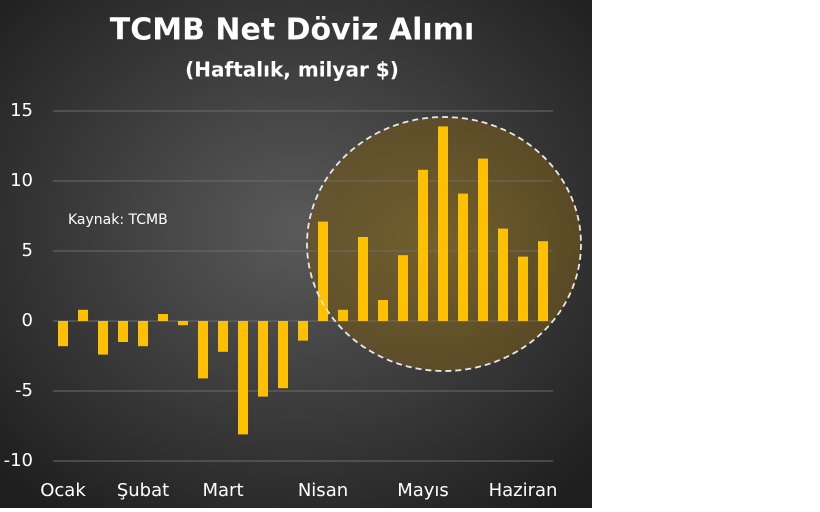 Image resolution: width=820 pixels, height=512 pixels. I want to click on x-tick-label: Mayıs, so click(423, 490).